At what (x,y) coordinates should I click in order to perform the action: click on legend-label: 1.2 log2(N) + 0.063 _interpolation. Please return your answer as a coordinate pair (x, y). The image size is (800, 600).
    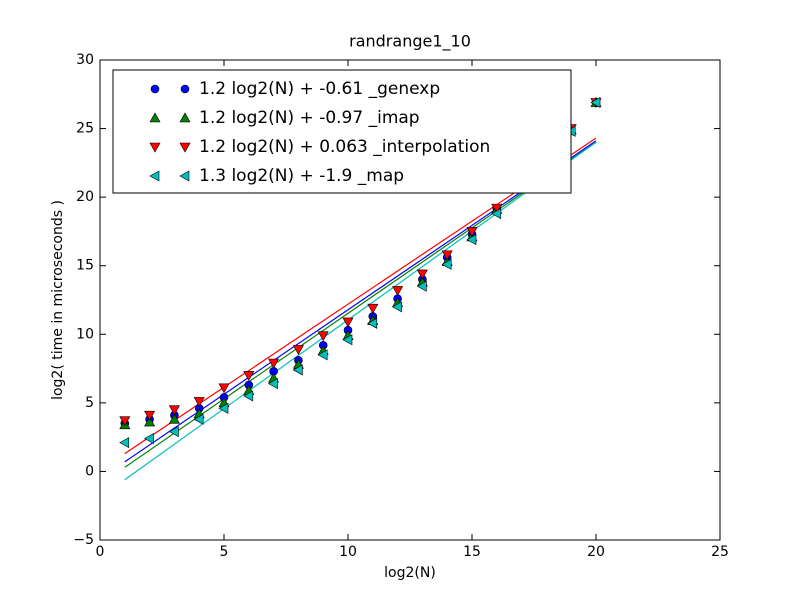
    Looking at the image, I should click on (344, 147).